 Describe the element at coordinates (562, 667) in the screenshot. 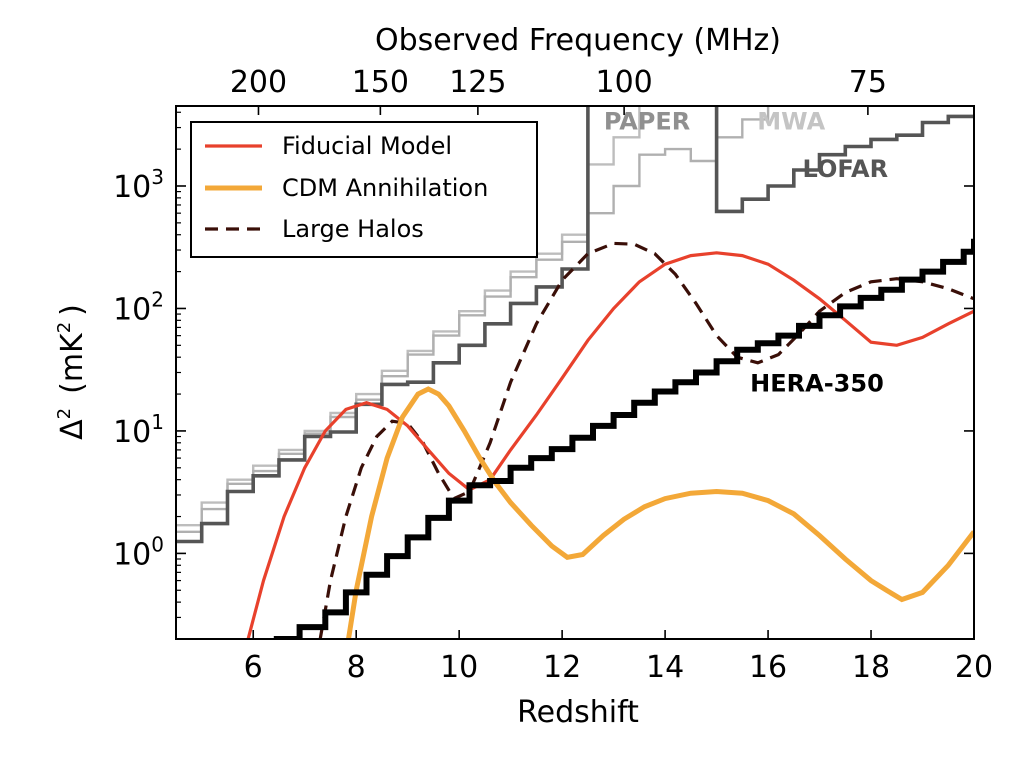

I see `x-tick-label-12: 12` at that location.